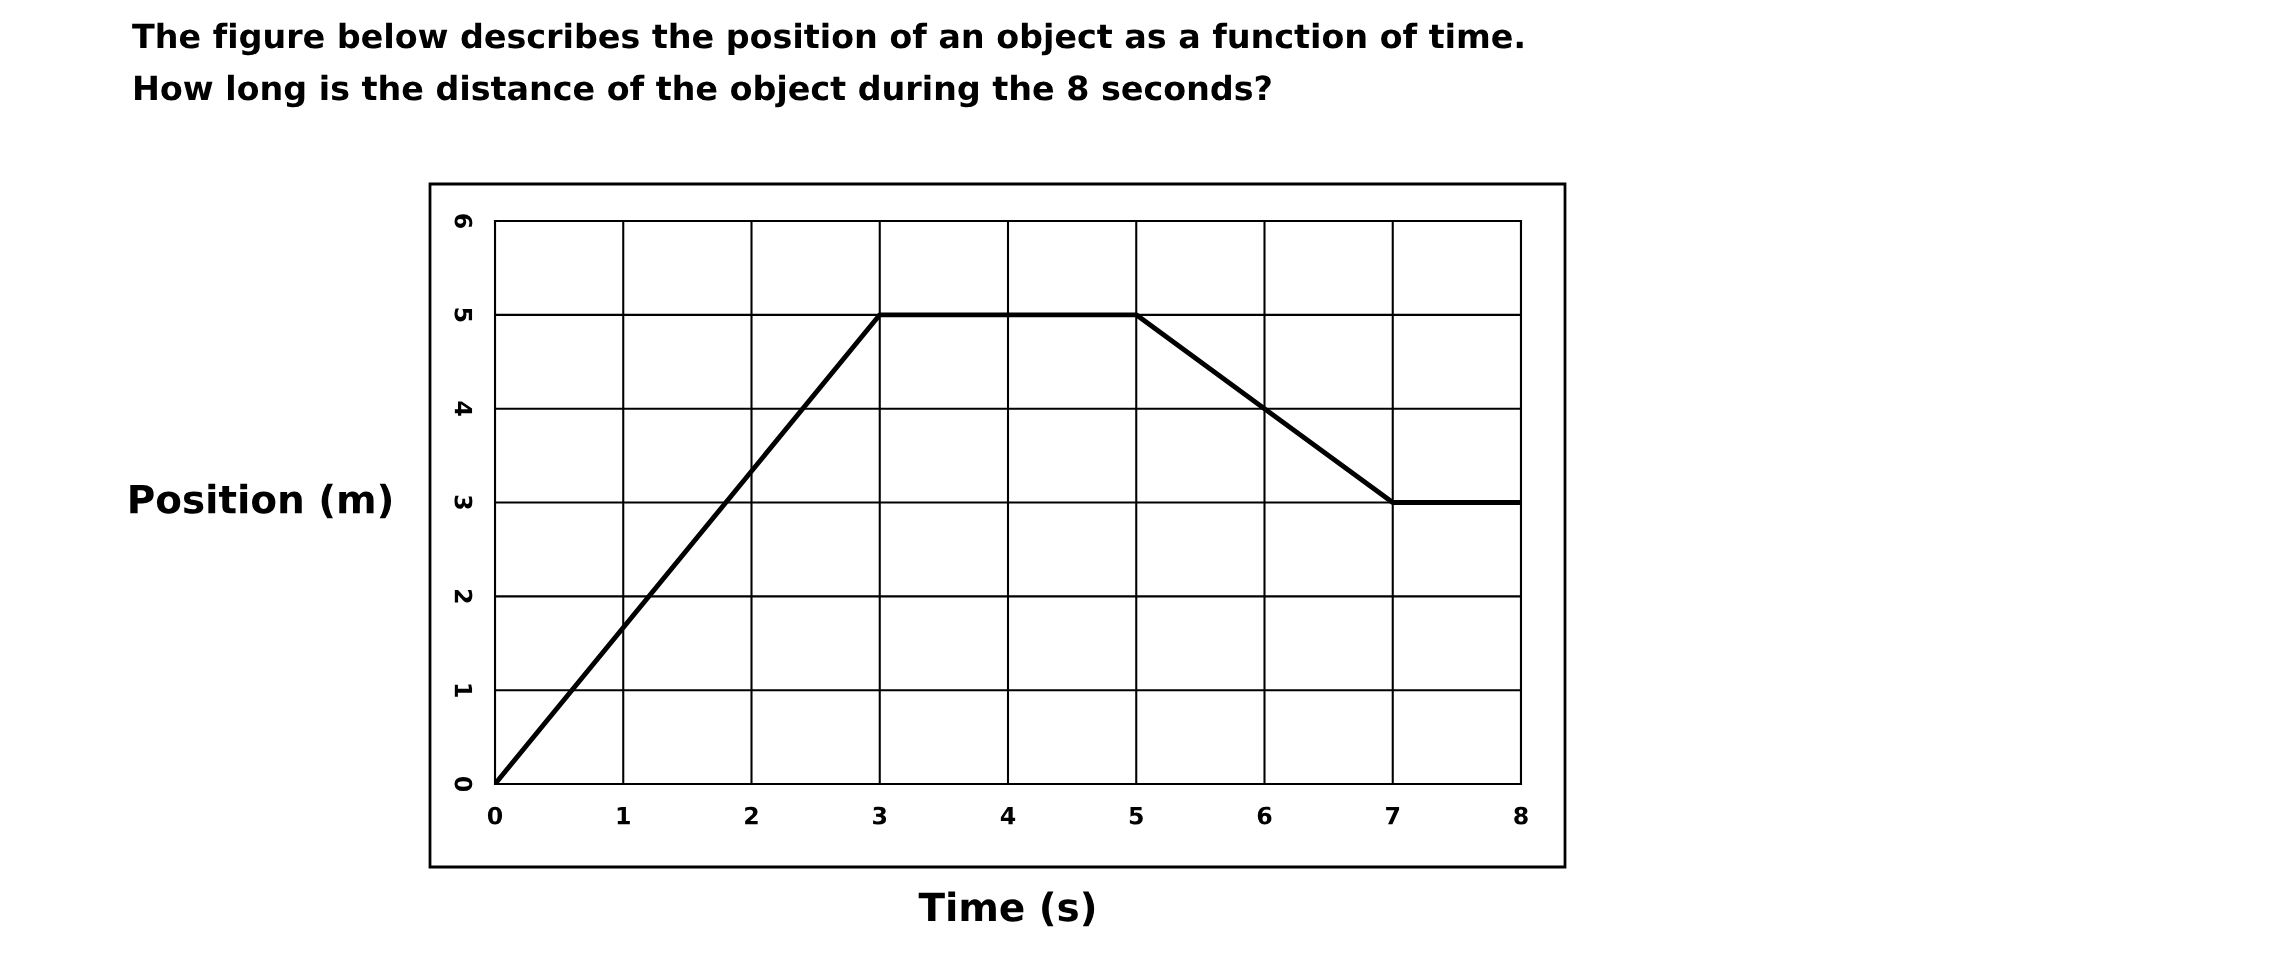 Image resolution: width=2276 pixels, height=959 pixels. I want to click on x-tick-label: 3, so click(880, 815).